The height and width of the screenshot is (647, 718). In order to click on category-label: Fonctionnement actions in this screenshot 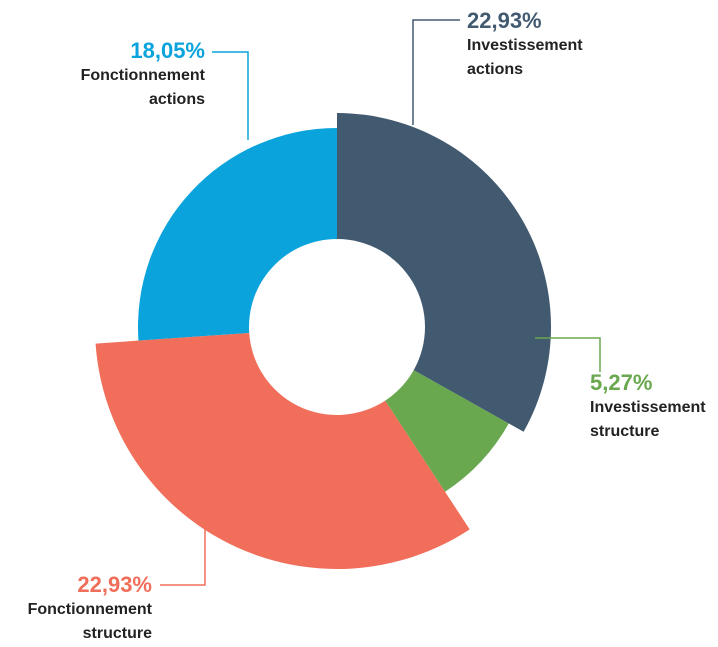, I will do `click(142, 87)`.